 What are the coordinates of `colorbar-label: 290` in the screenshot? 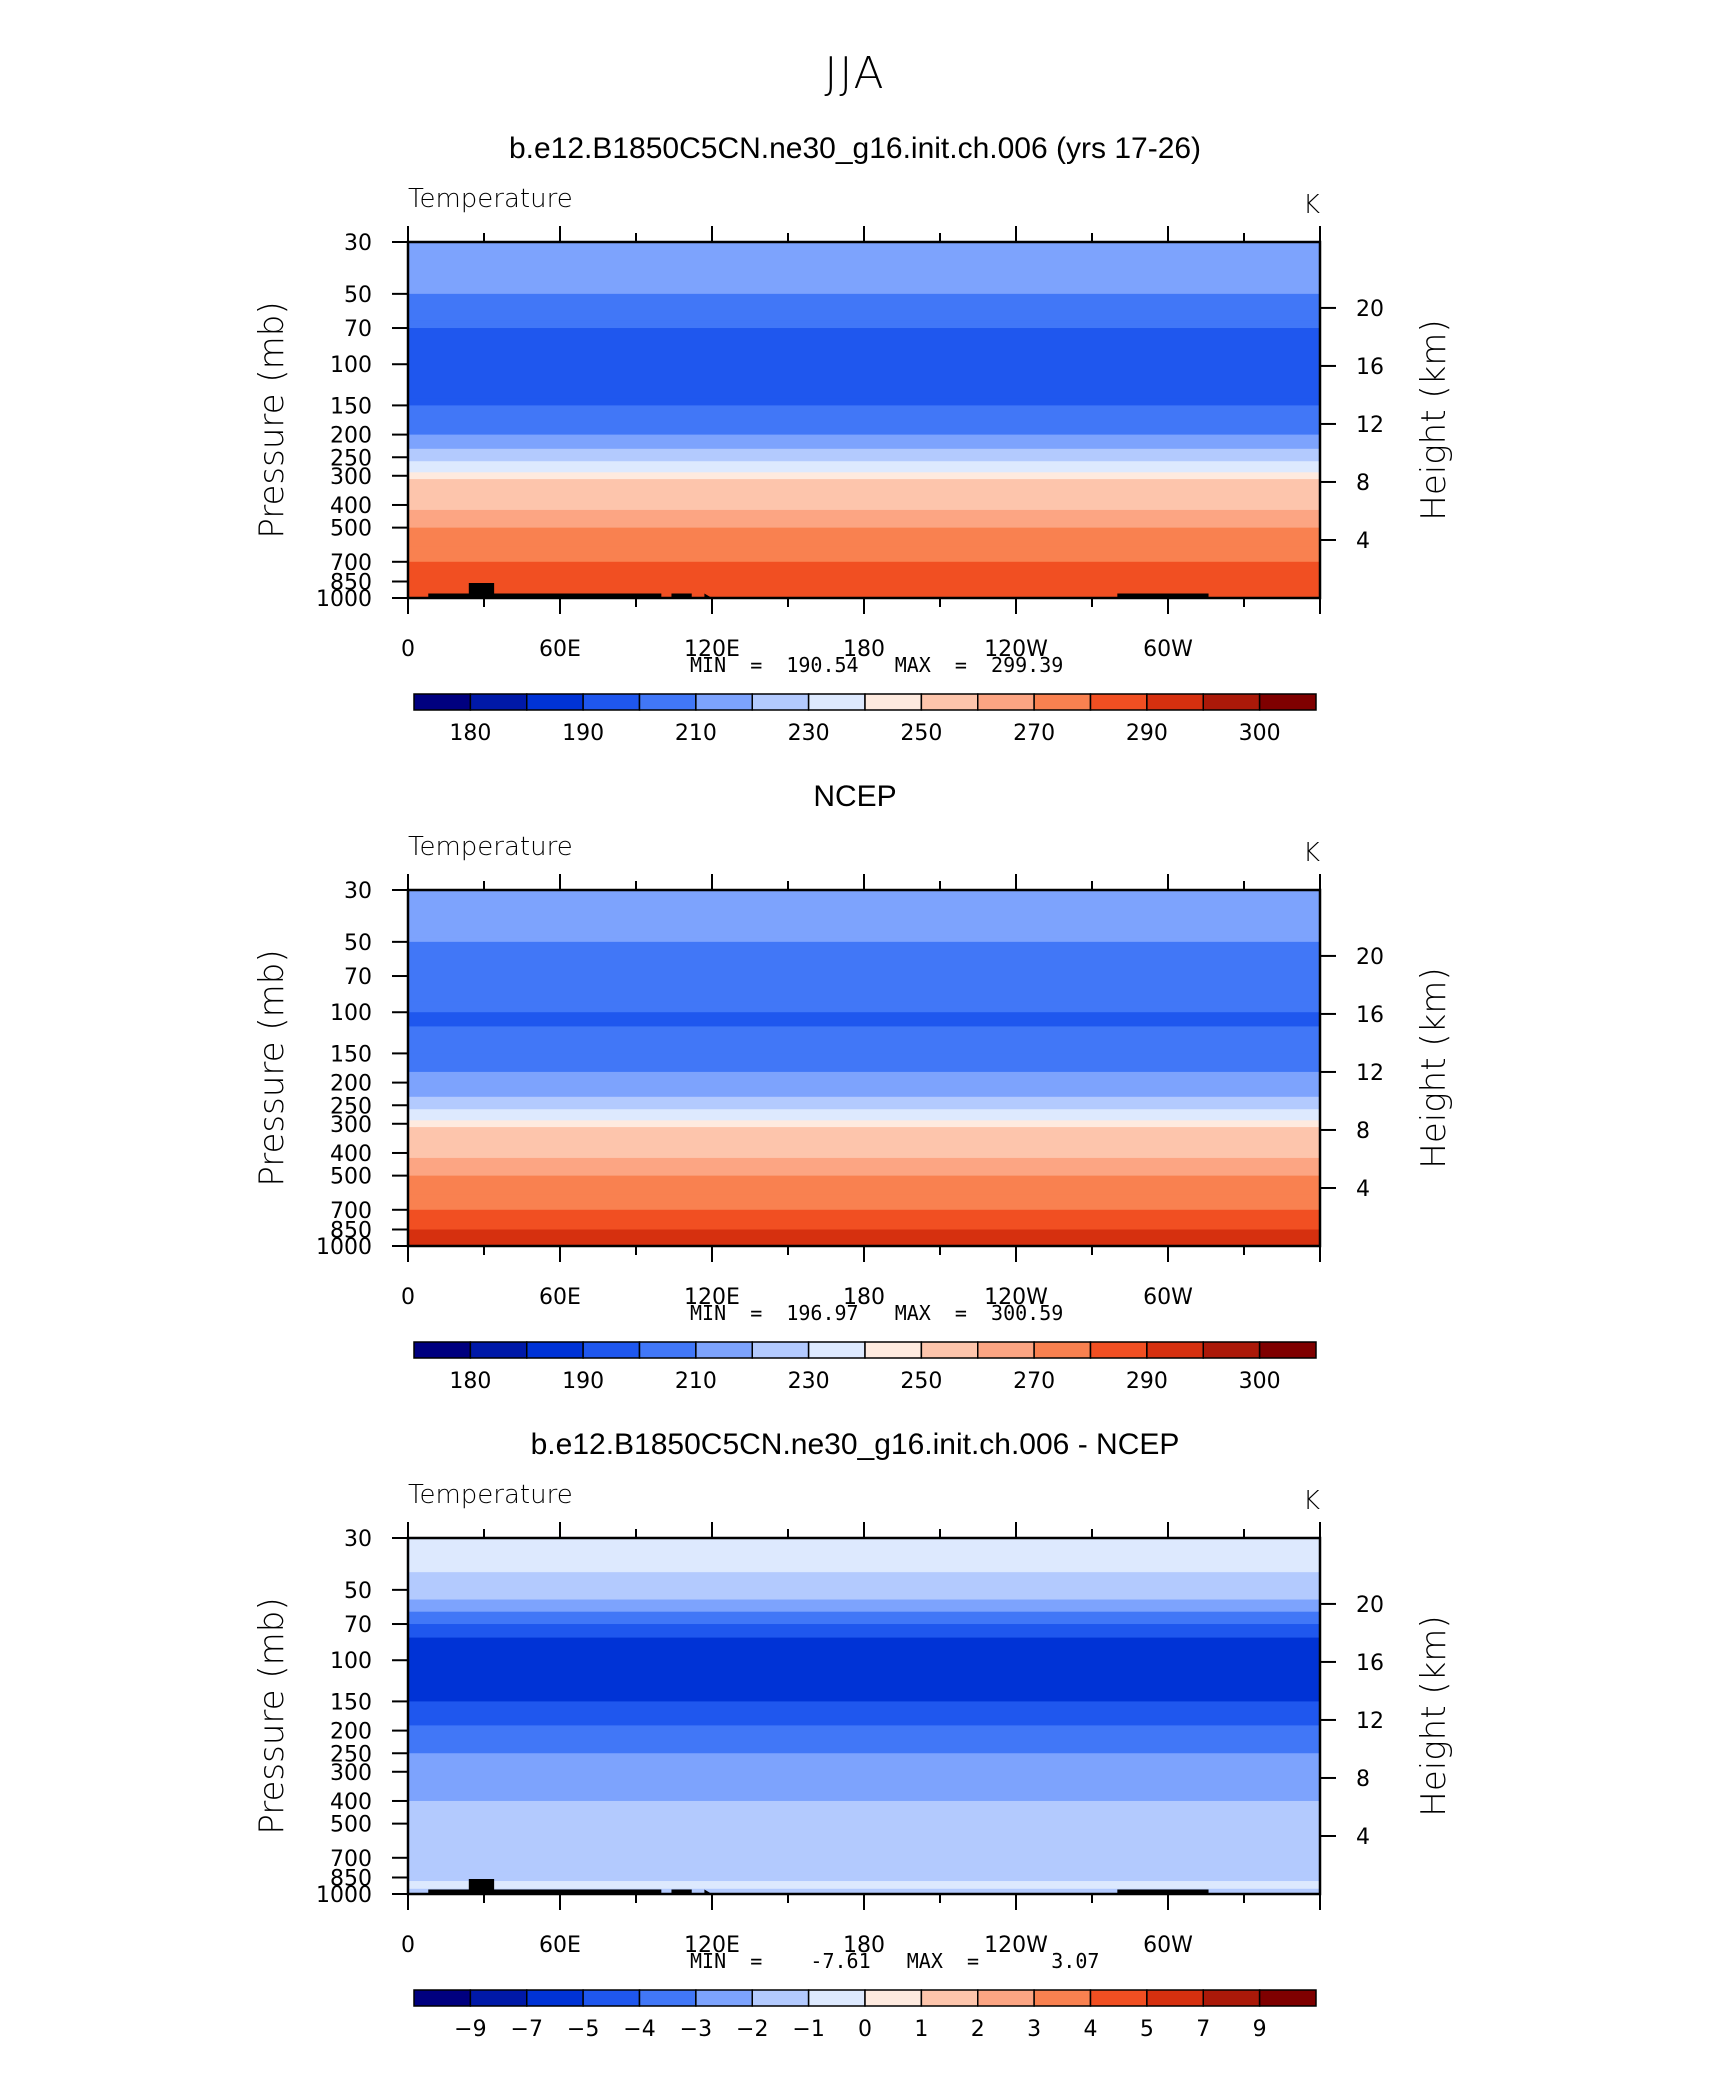 It's located at (1147, 1381).